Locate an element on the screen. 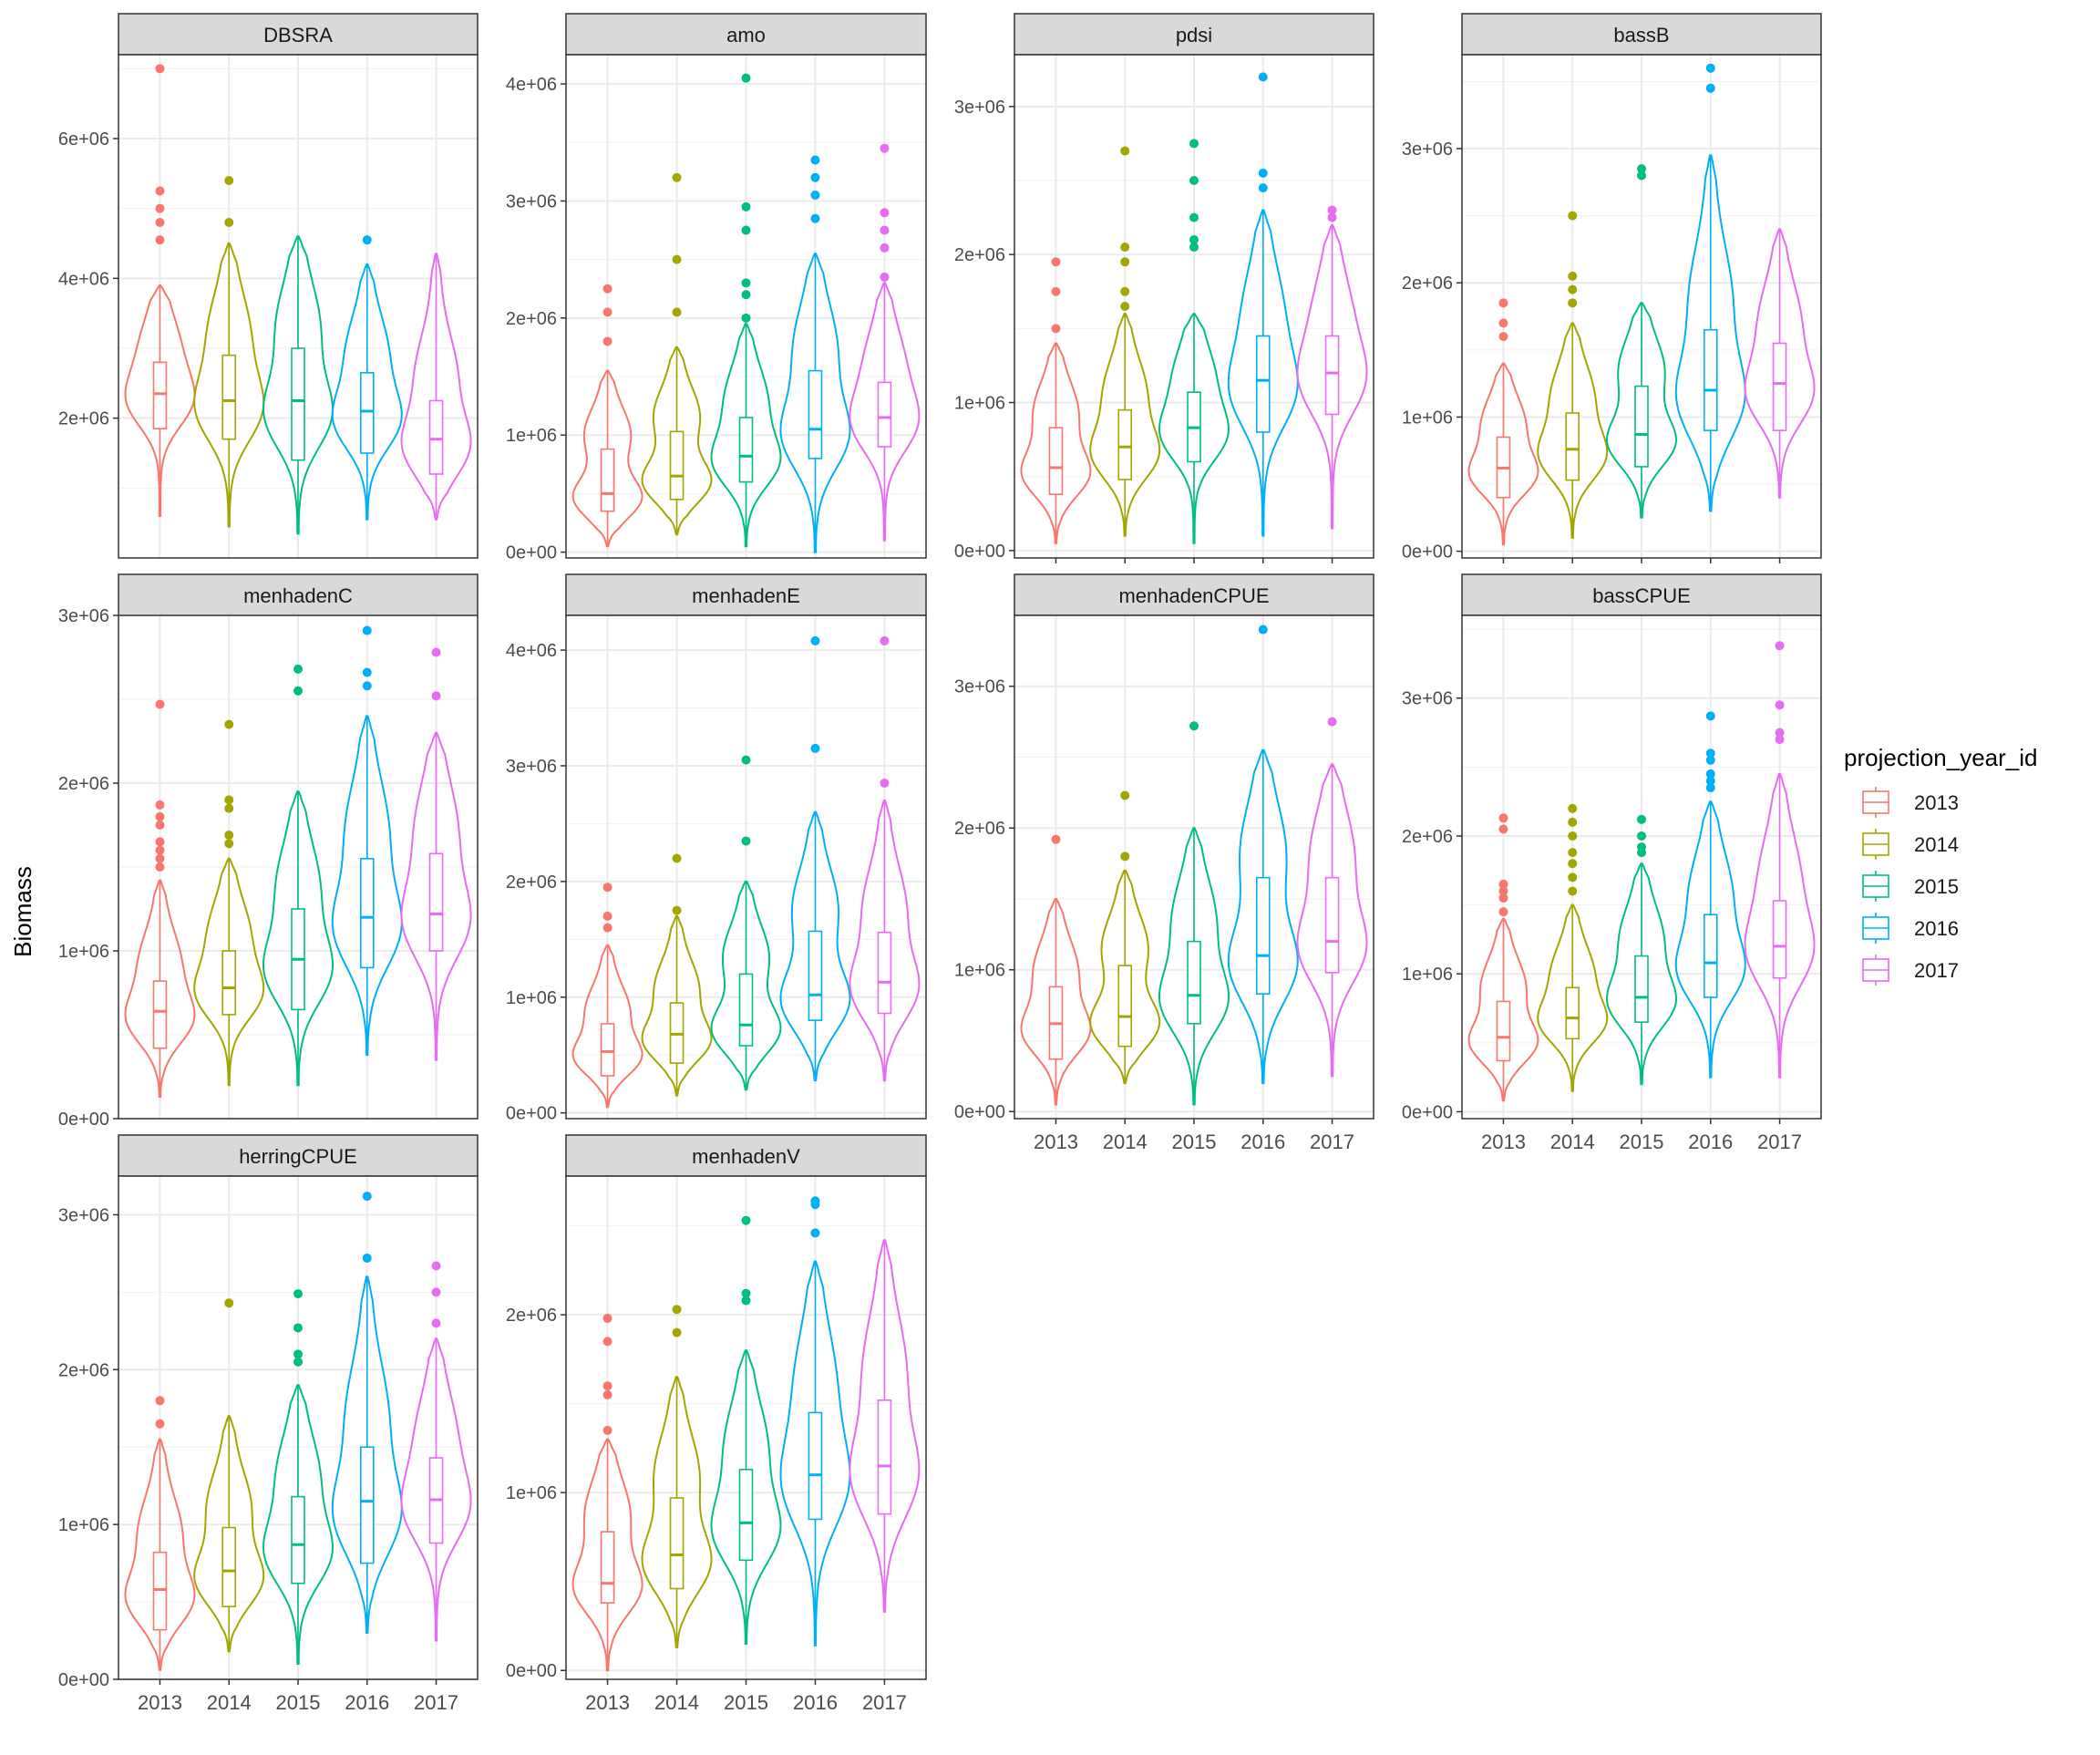  legend-entry-label: 2015 is located at coordinates (1936, 886).